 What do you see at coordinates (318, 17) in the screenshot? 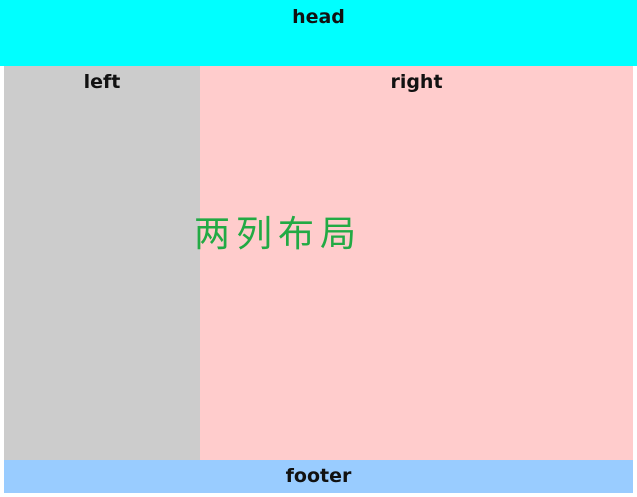
I see `header-label: head` at bounding box center [318, 17].